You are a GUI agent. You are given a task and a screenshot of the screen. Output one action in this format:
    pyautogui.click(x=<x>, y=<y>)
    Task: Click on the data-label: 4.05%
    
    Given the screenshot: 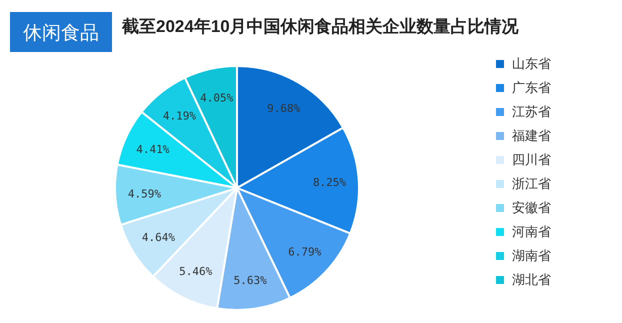 What is the action you would take?
    pyautogui.click(x=217, y=98)
    